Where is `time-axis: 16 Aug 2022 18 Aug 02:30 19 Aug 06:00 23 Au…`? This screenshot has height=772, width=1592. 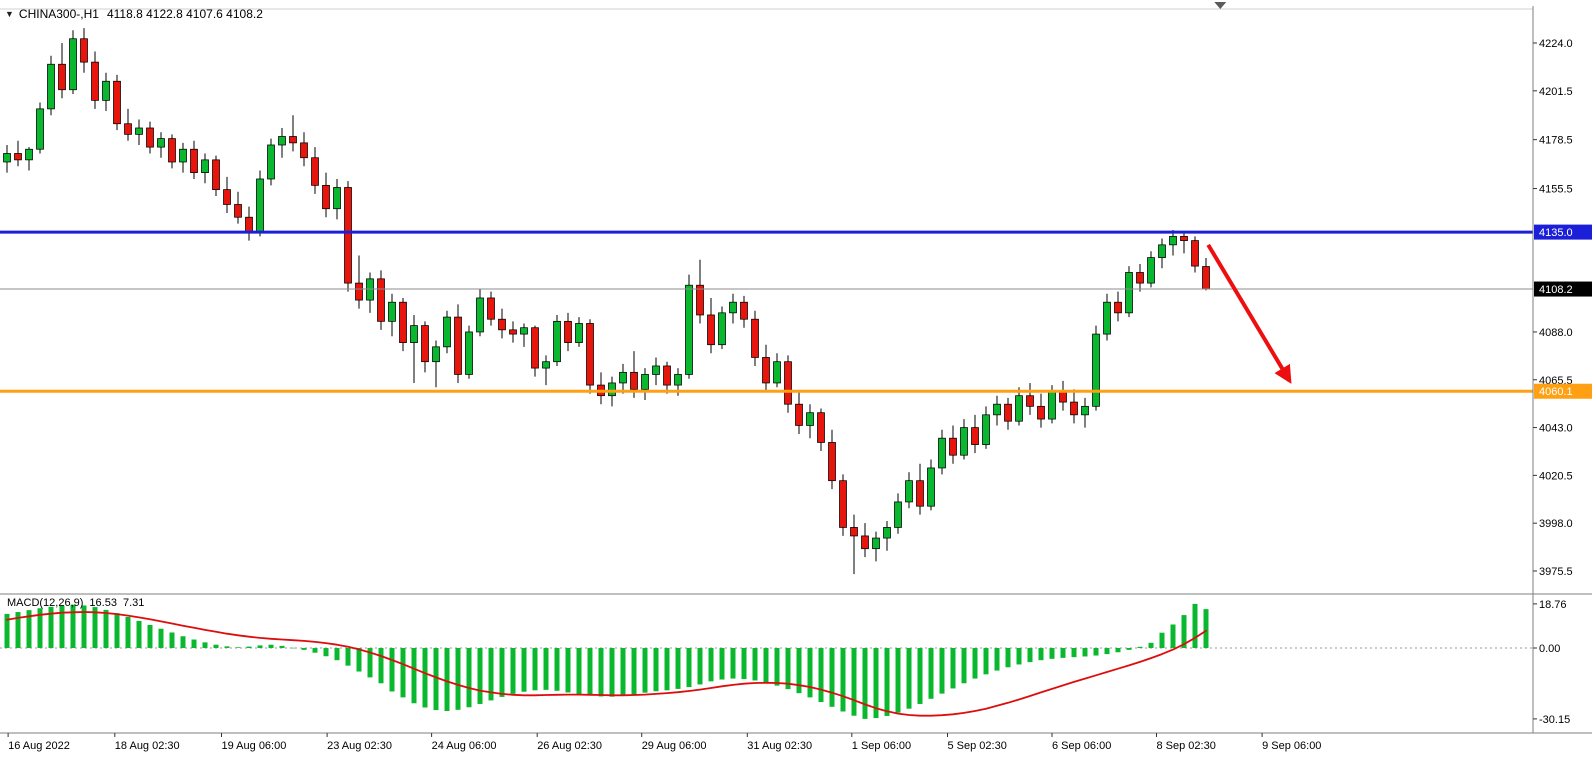
time-axis: 16 Aug 2022 18 Aug 02:30 19 Aug 06:00 23 Au… is located at coordinates (664, 742).